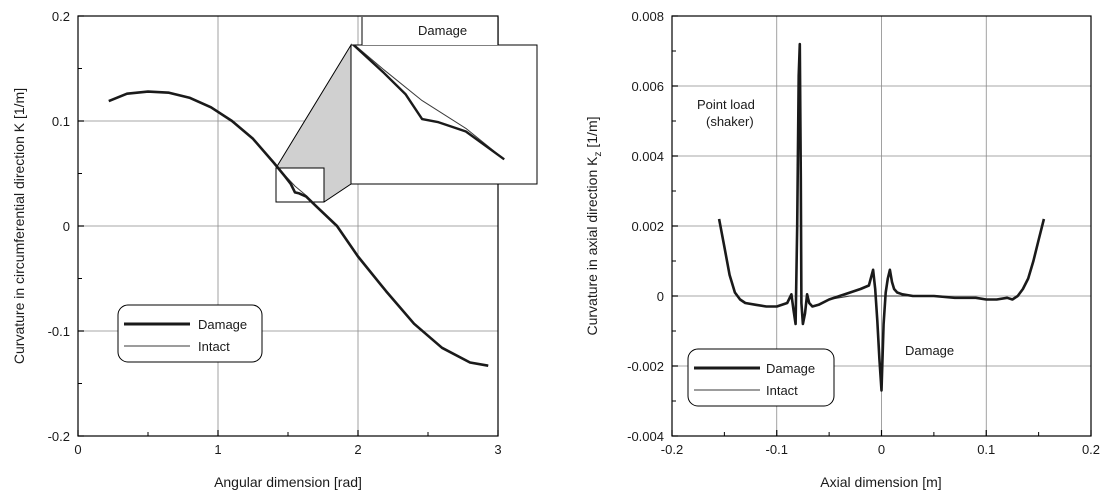 This screenshot has width=1110, height=500. Describe the element at coordinates (647, 86) in the screenshot. I see `right-y-tick-label: 0.006` at that location.